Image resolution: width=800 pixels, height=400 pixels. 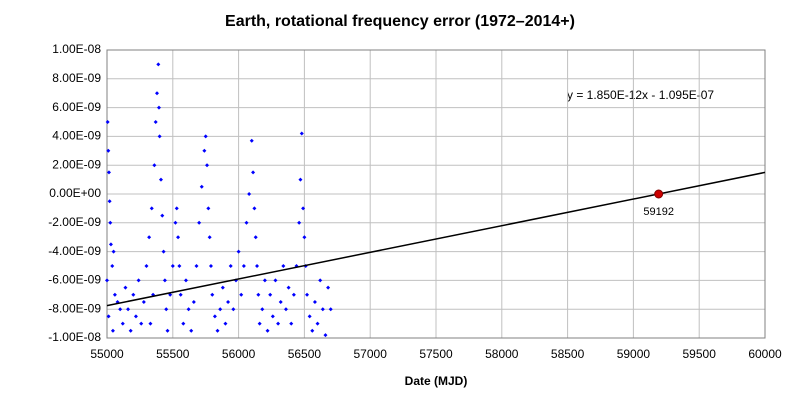 I want to click on y-tick-label: -2.00E-09, so click(x=74, y=222).